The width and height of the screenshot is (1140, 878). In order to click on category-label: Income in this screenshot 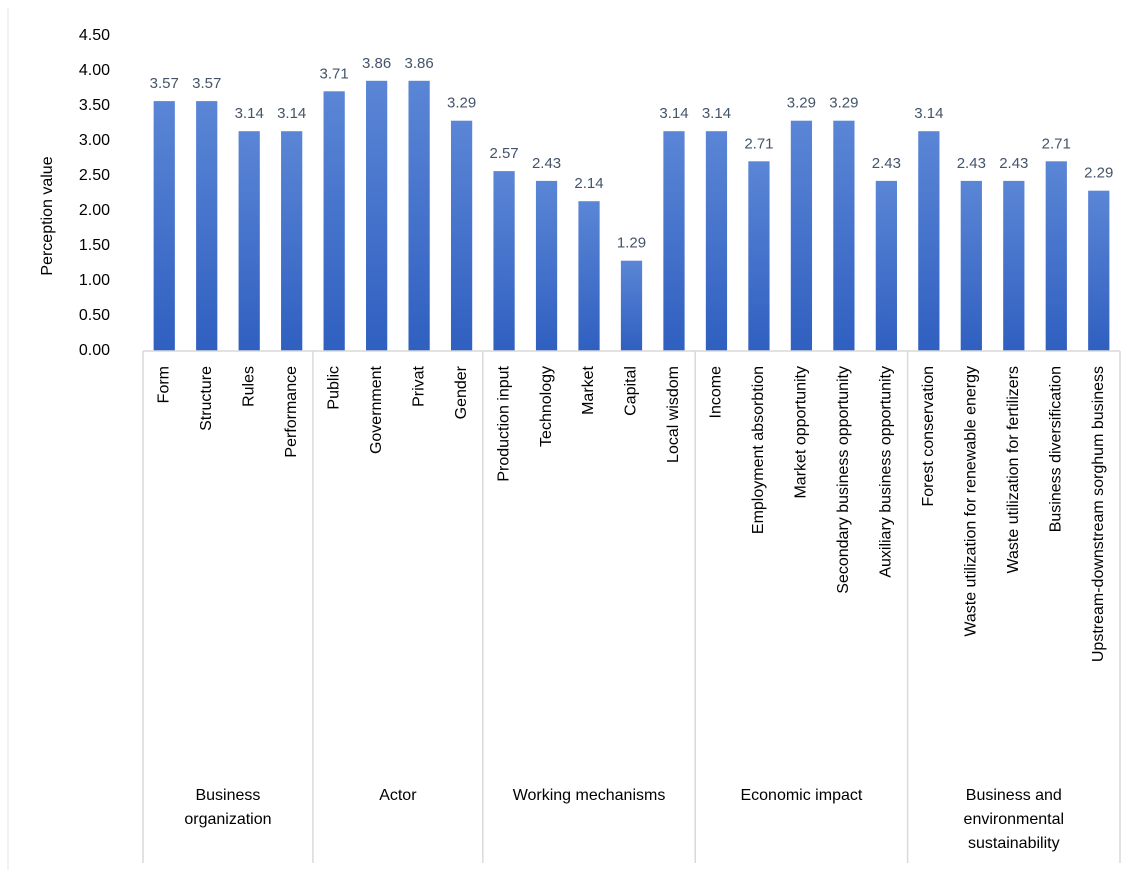, I will do `click(716, 392)`.